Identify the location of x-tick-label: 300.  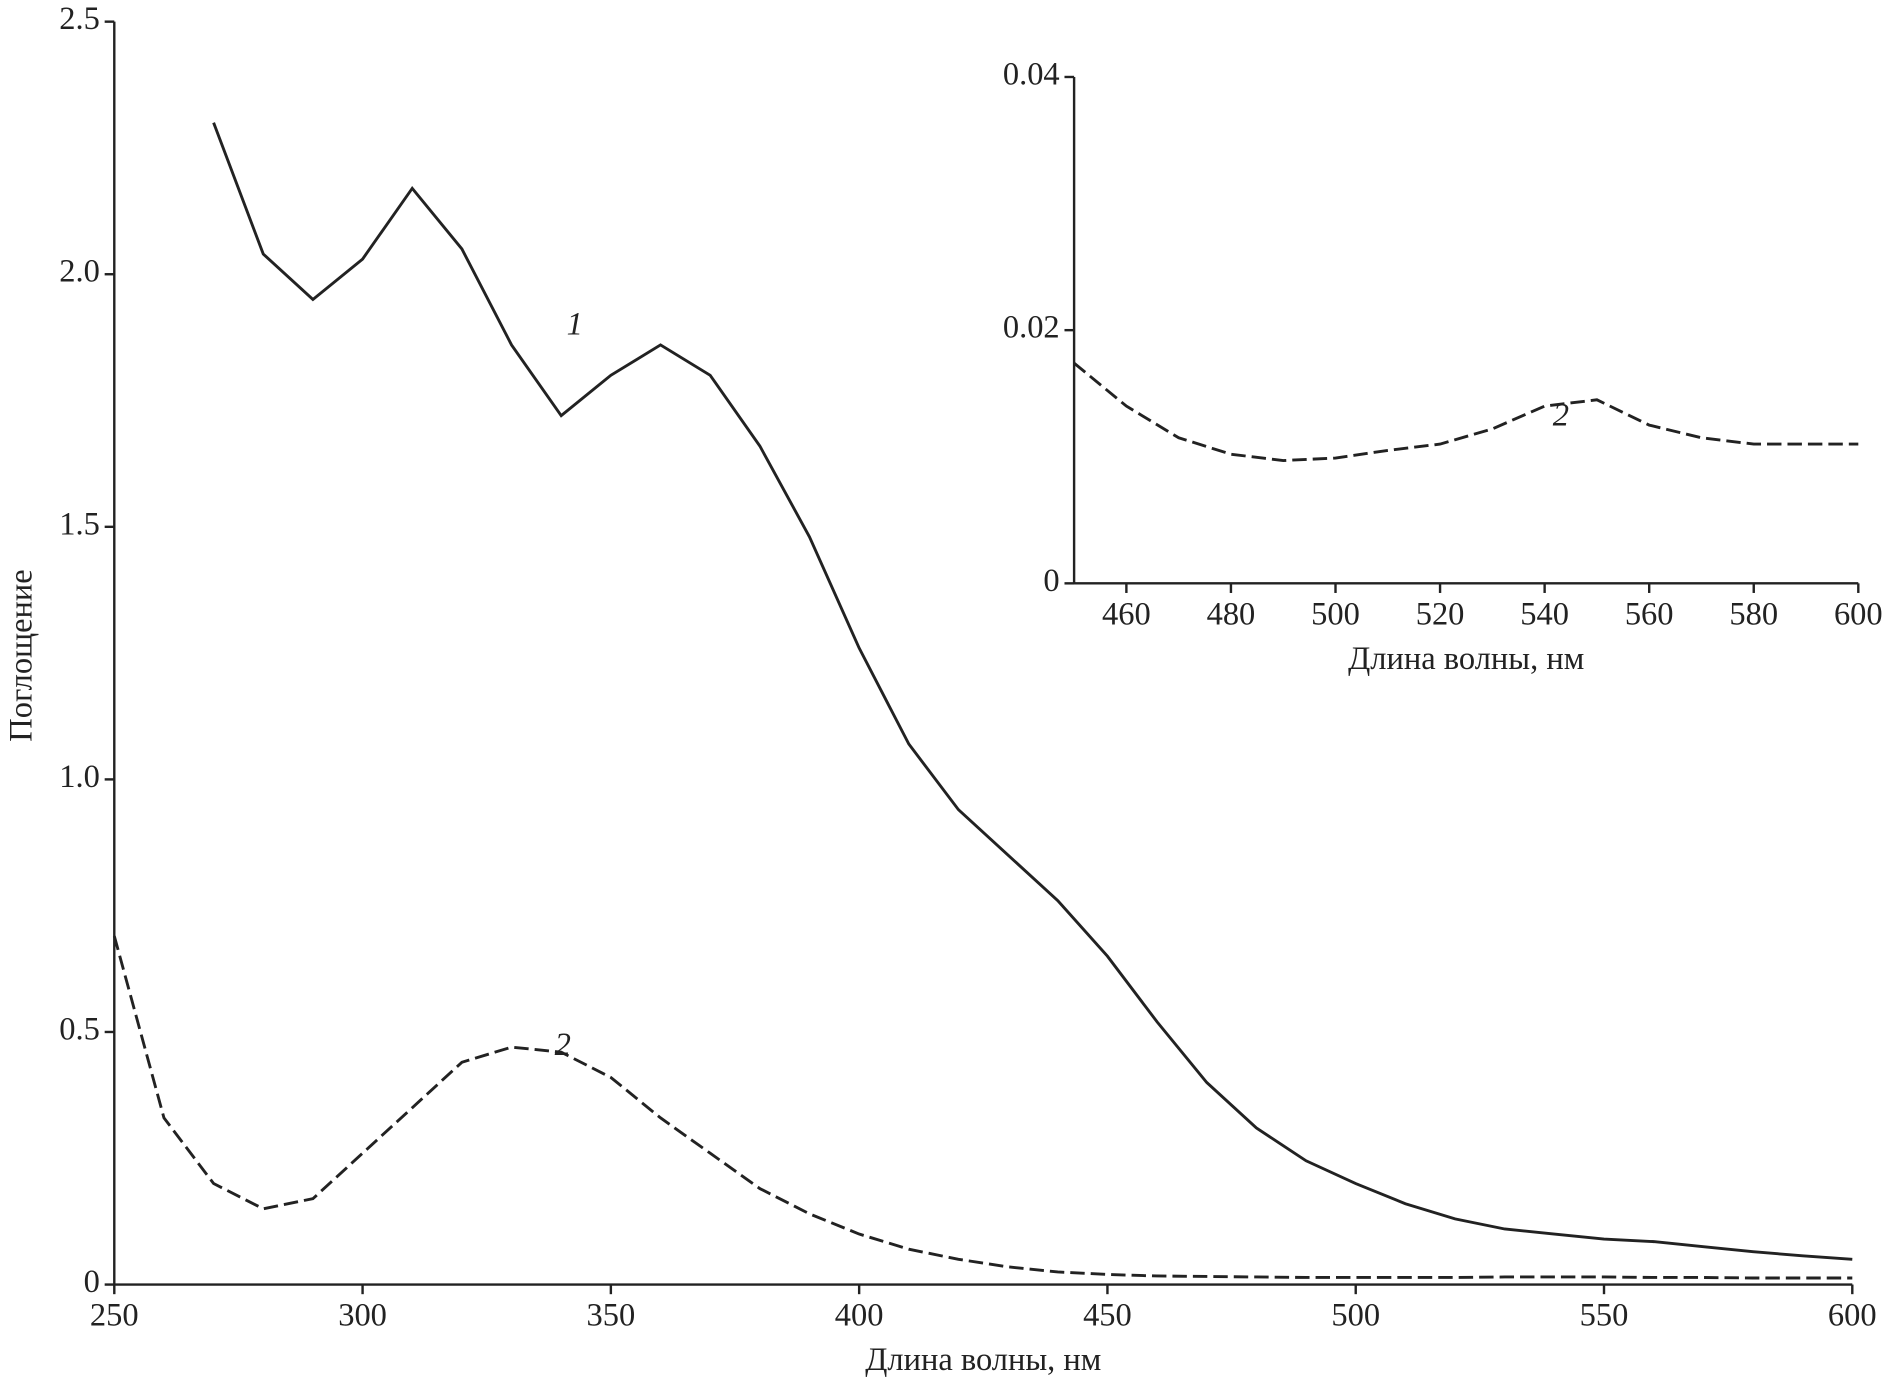
(362, 1316).